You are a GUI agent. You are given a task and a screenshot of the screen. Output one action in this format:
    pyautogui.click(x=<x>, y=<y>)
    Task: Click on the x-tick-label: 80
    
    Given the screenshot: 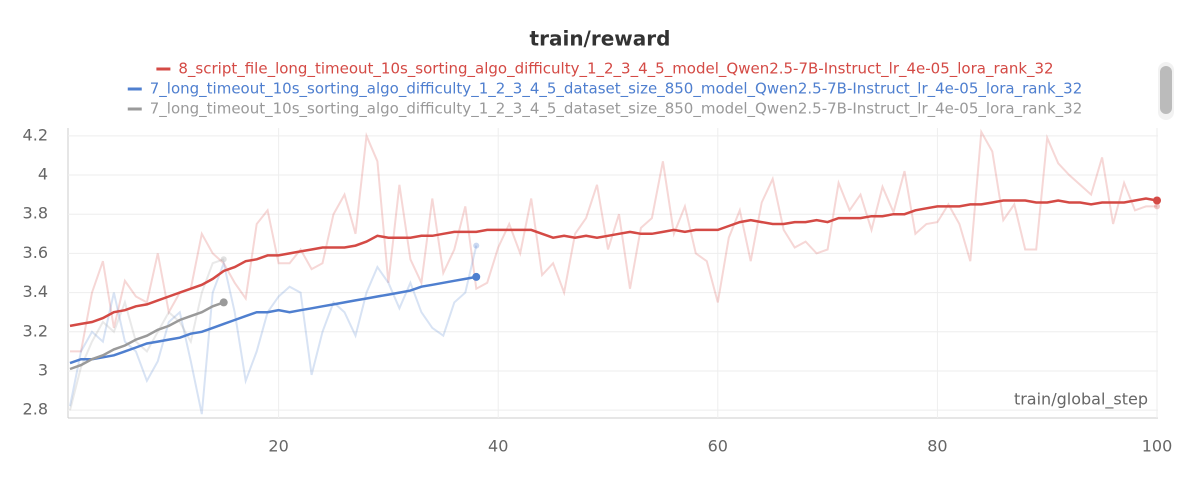 What is the action you would take?
    pyautogui.click(x=937, y=446)
    